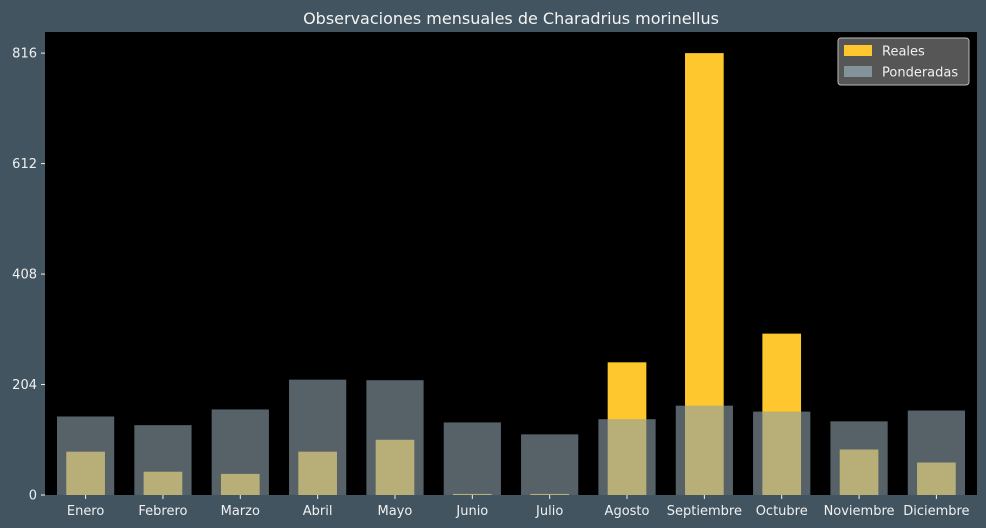 Image resolution: width=986 pixels, height=528 pixels. What do you see at coordinates (858, 71) in the screenshot?
I see `legend-swatch-ponderadas` at bounding box center [858, 71].